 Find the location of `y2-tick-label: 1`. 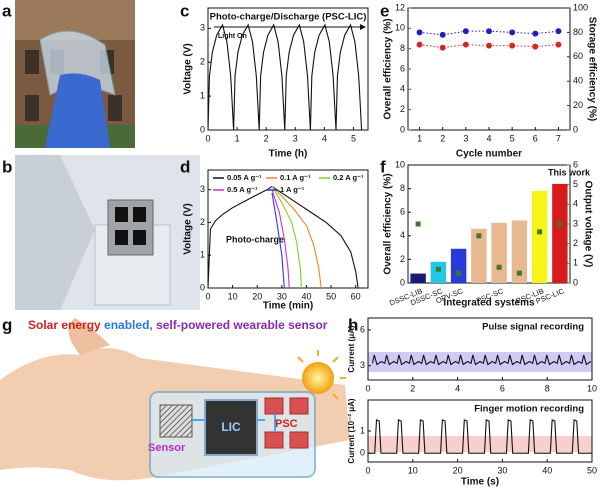

y2-tick-label: 1 is located at coordinates (575, 263).